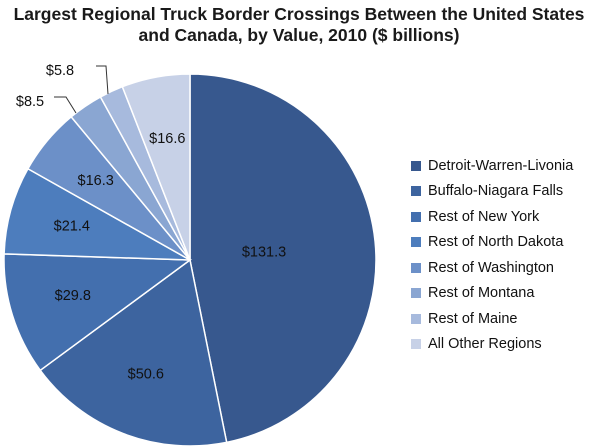 Image resolution: width=598 pixels, height=447 pixels. I want to click on leader-lines, so click(81, 89).